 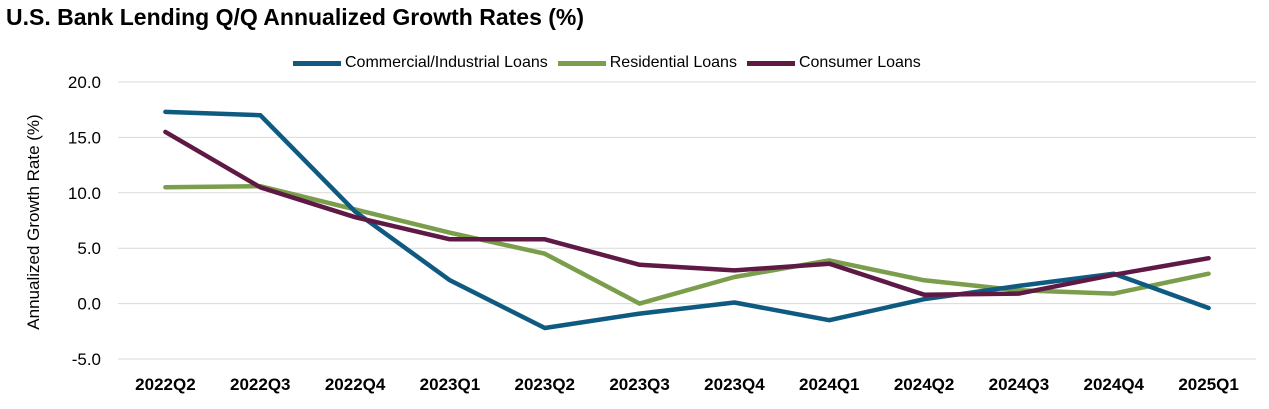 I want to click on x-tick-label: 2024Q2, so click(x=924, y=384).